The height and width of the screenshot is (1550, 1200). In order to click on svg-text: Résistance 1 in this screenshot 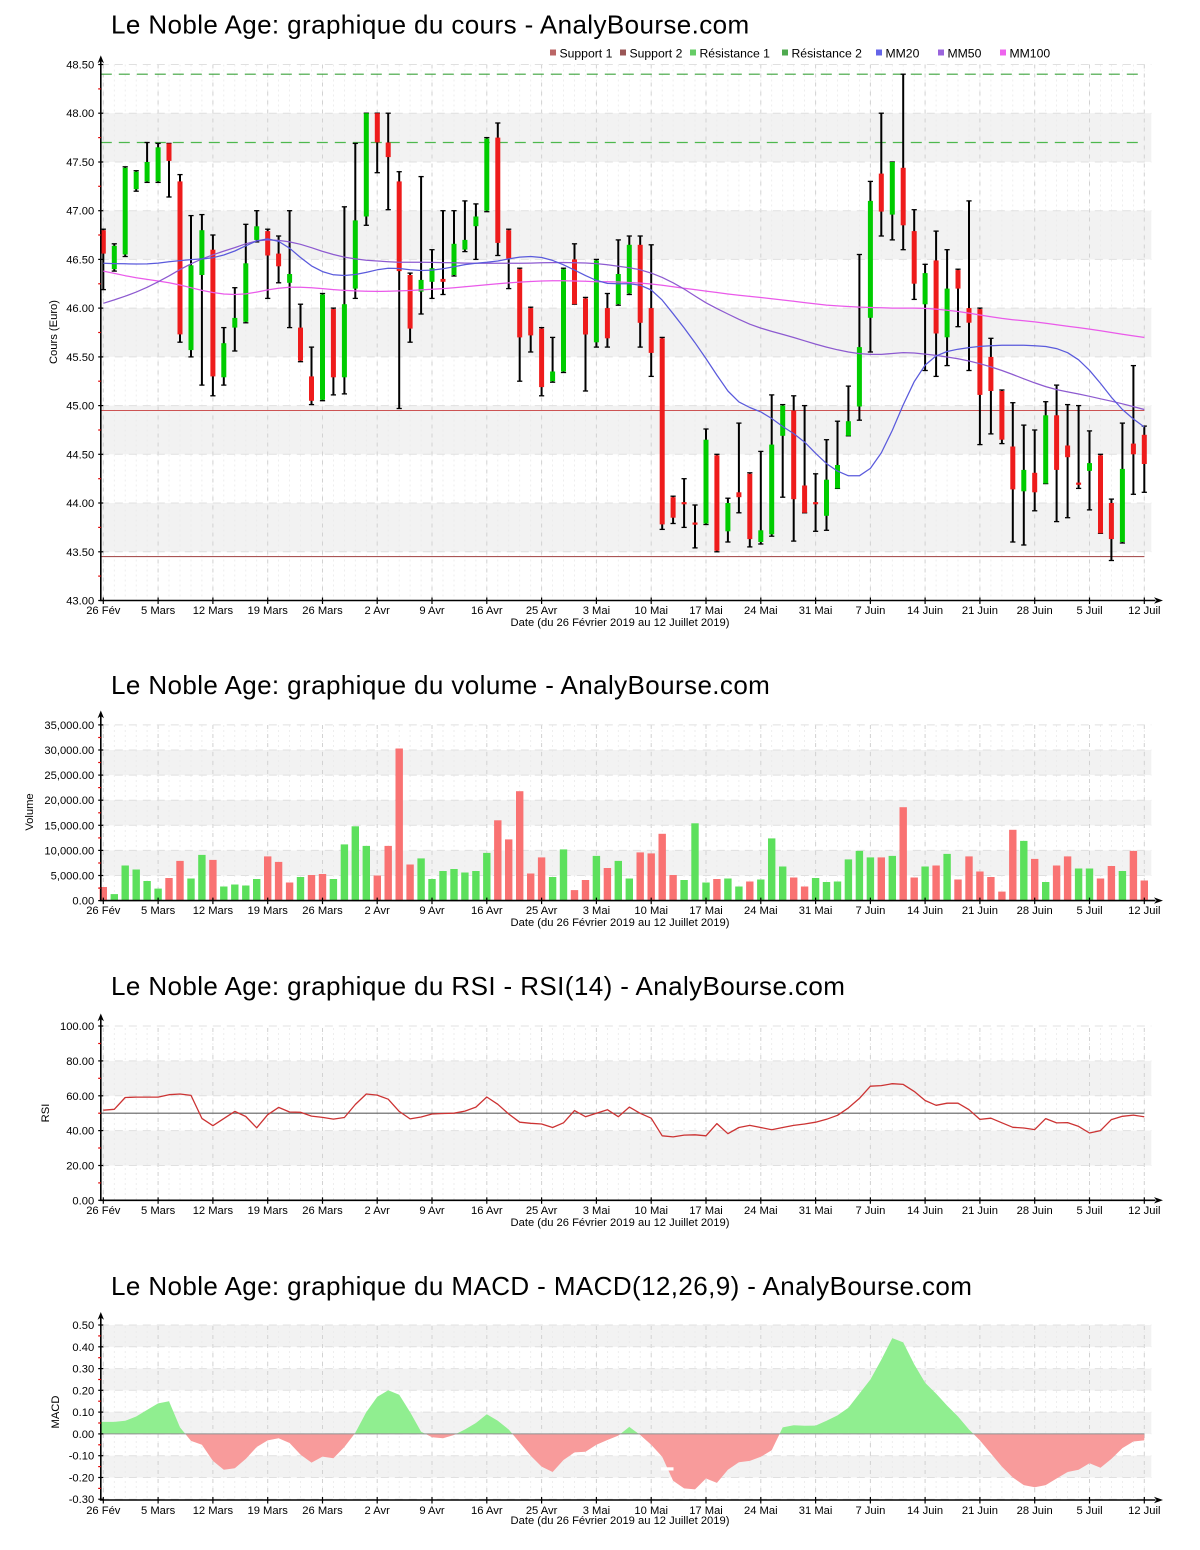, I will do `click(735, 54)`.